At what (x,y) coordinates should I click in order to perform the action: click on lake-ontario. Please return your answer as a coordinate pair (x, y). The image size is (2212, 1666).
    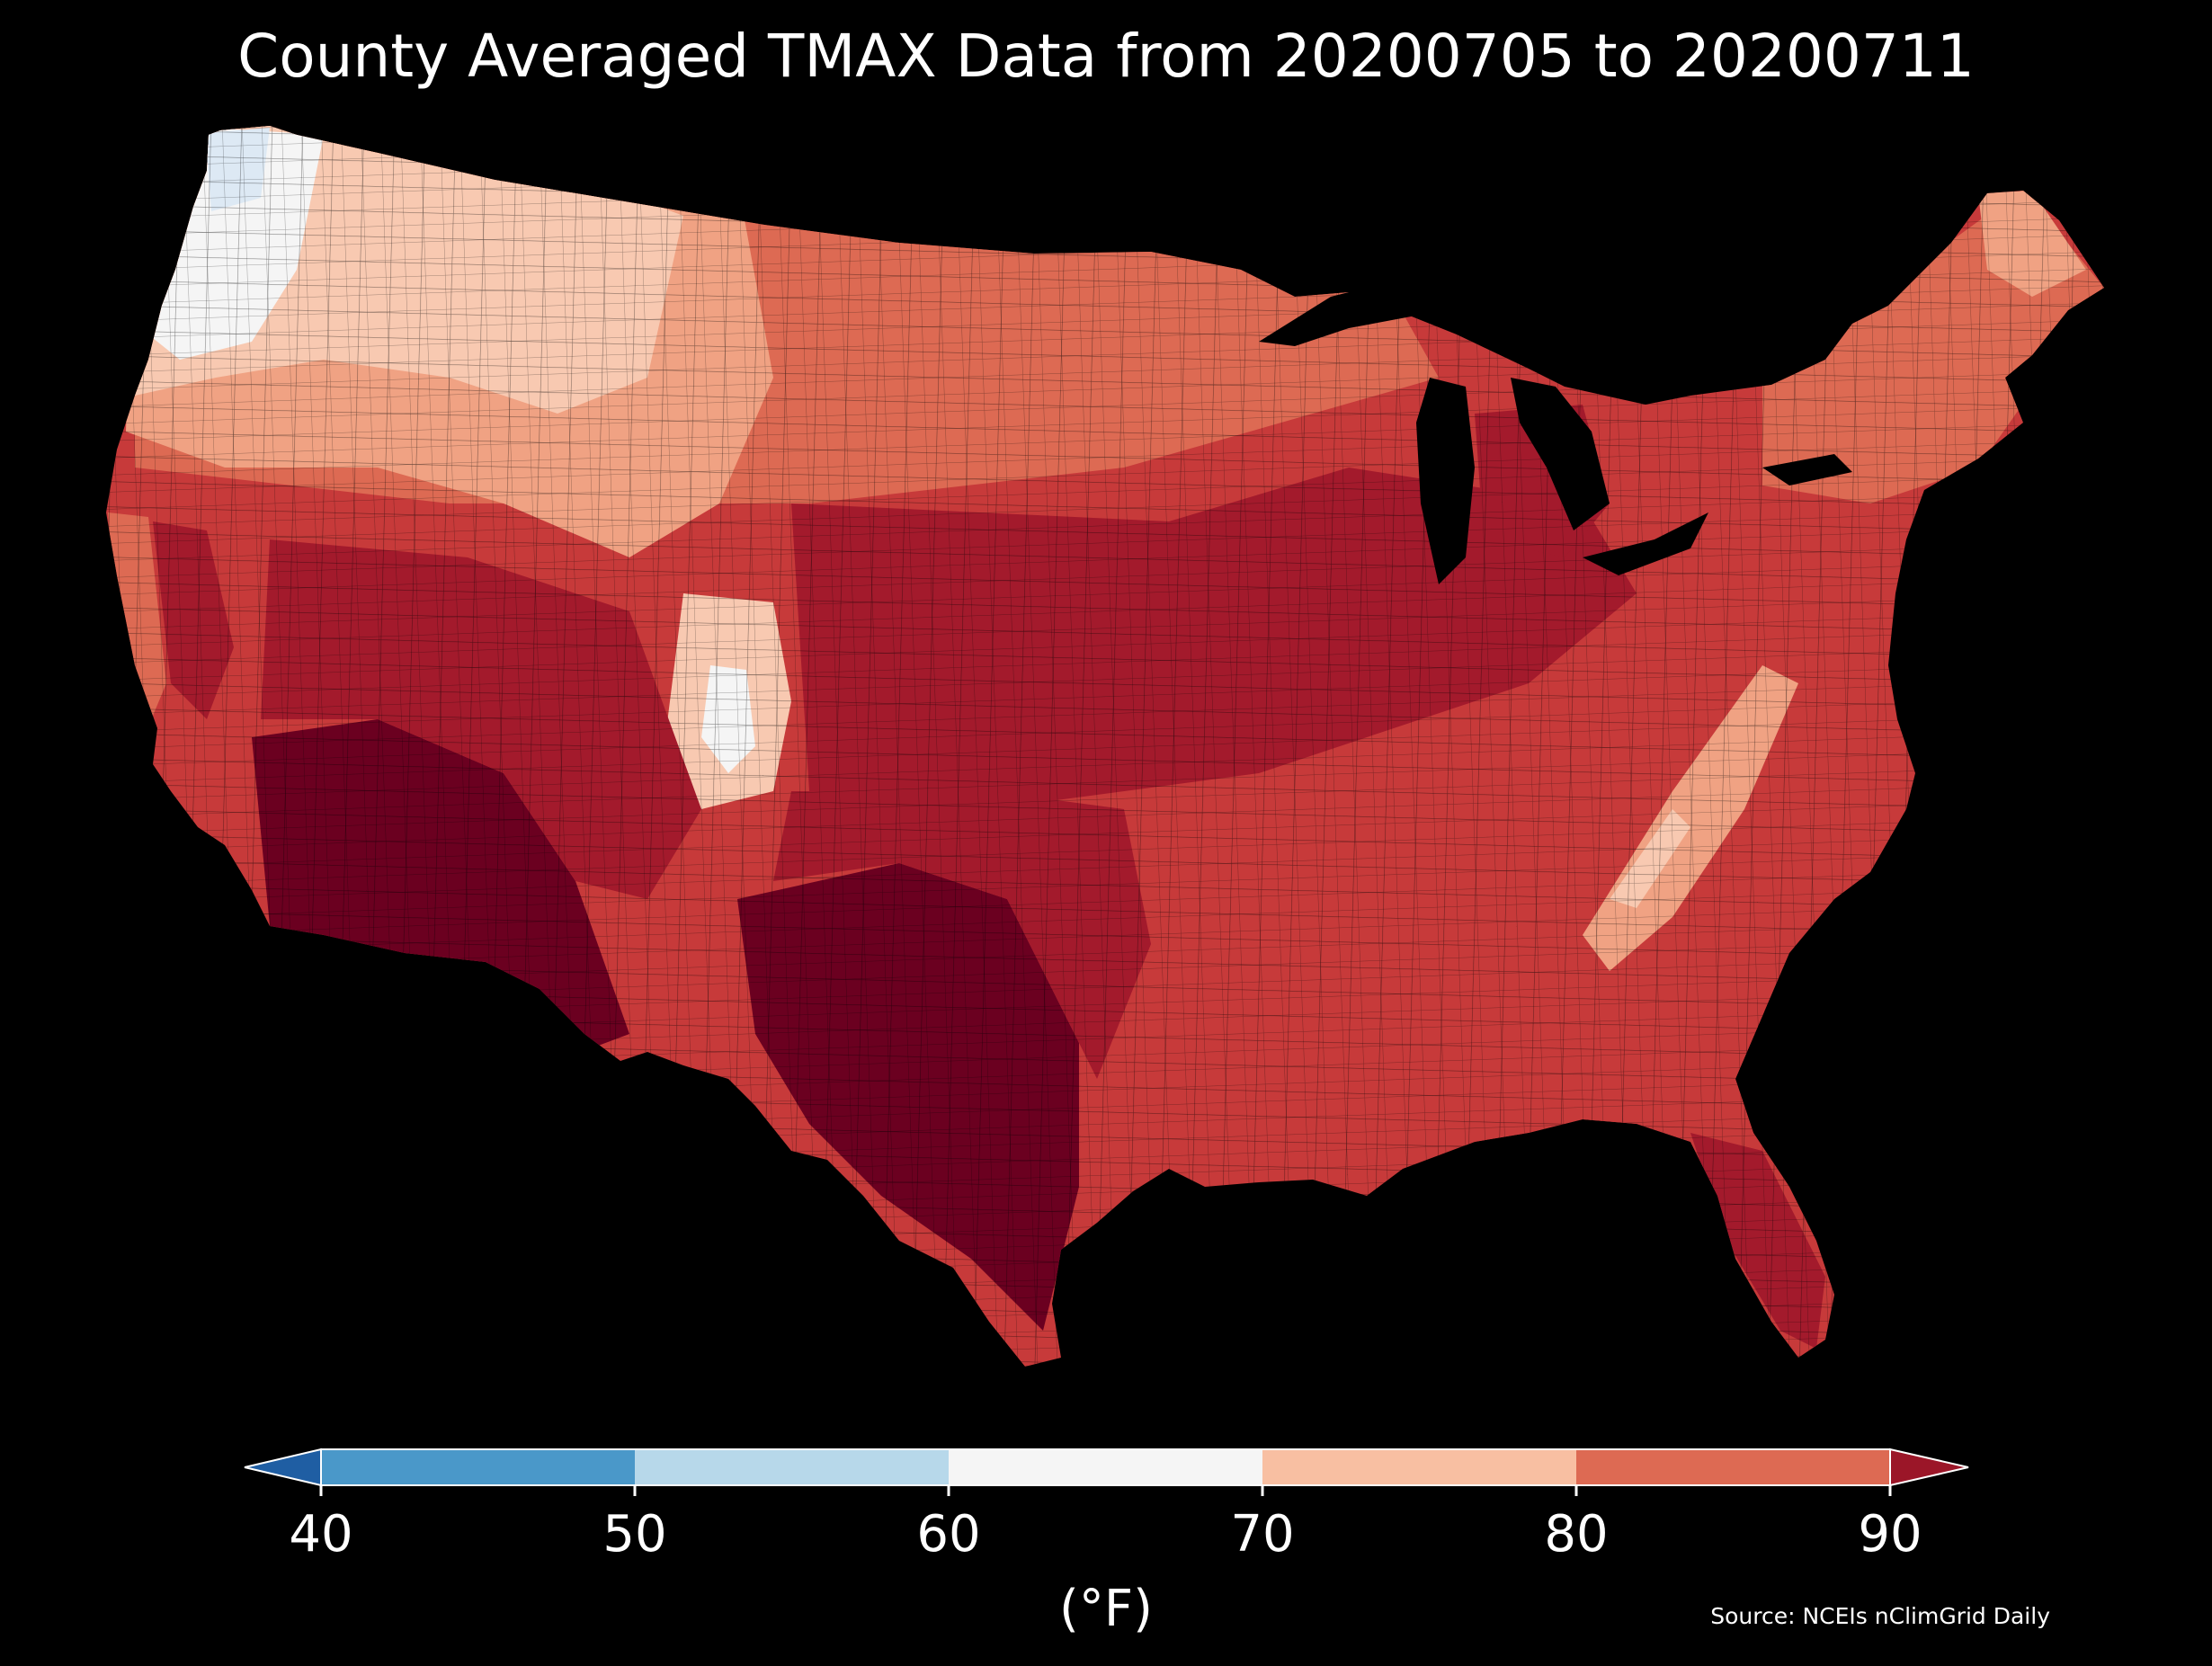
    Looking at the image, I should click on (1807, 470).